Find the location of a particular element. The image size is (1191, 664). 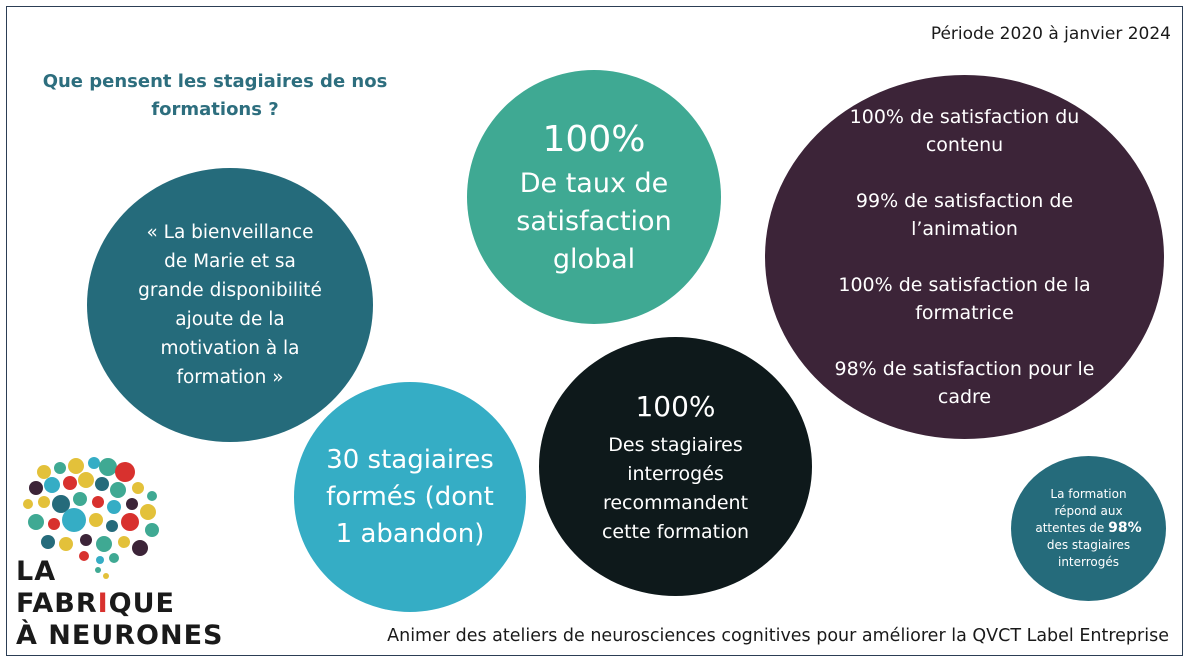

satisfaction-item: 100% de satisfaction de la formatrice is located at coordinates (964, 299).